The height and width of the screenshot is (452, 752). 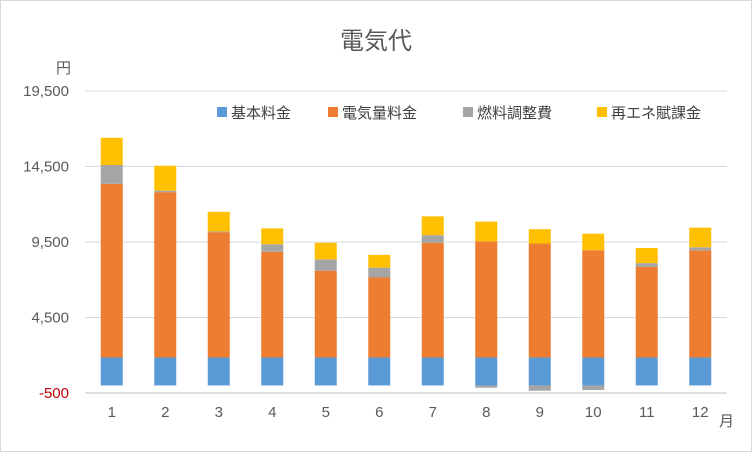 What do you see at coordinates (656, 113) in the screenshot?
I see `legend-label: 再エネ賦課金` at bounding box center [656, 113].